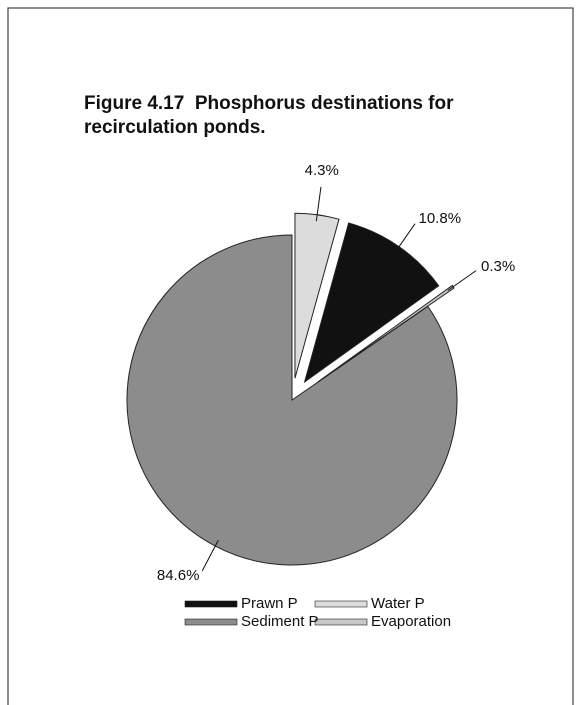 The image size is (585, 705). What do you see at coordinates (398, 603) in the screenshot?
I see `legend-label: Water P` at bounding box center [398, 603].